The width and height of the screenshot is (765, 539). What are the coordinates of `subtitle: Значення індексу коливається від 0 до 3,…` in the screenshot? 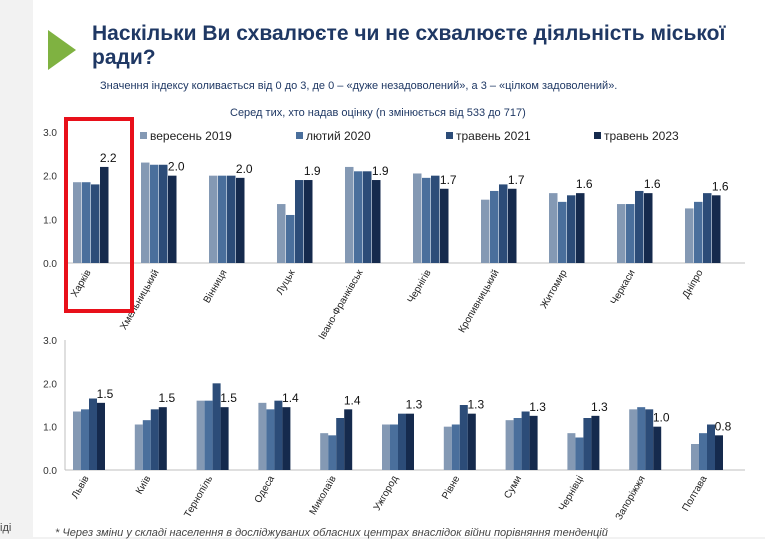 It's located at (359, 86).